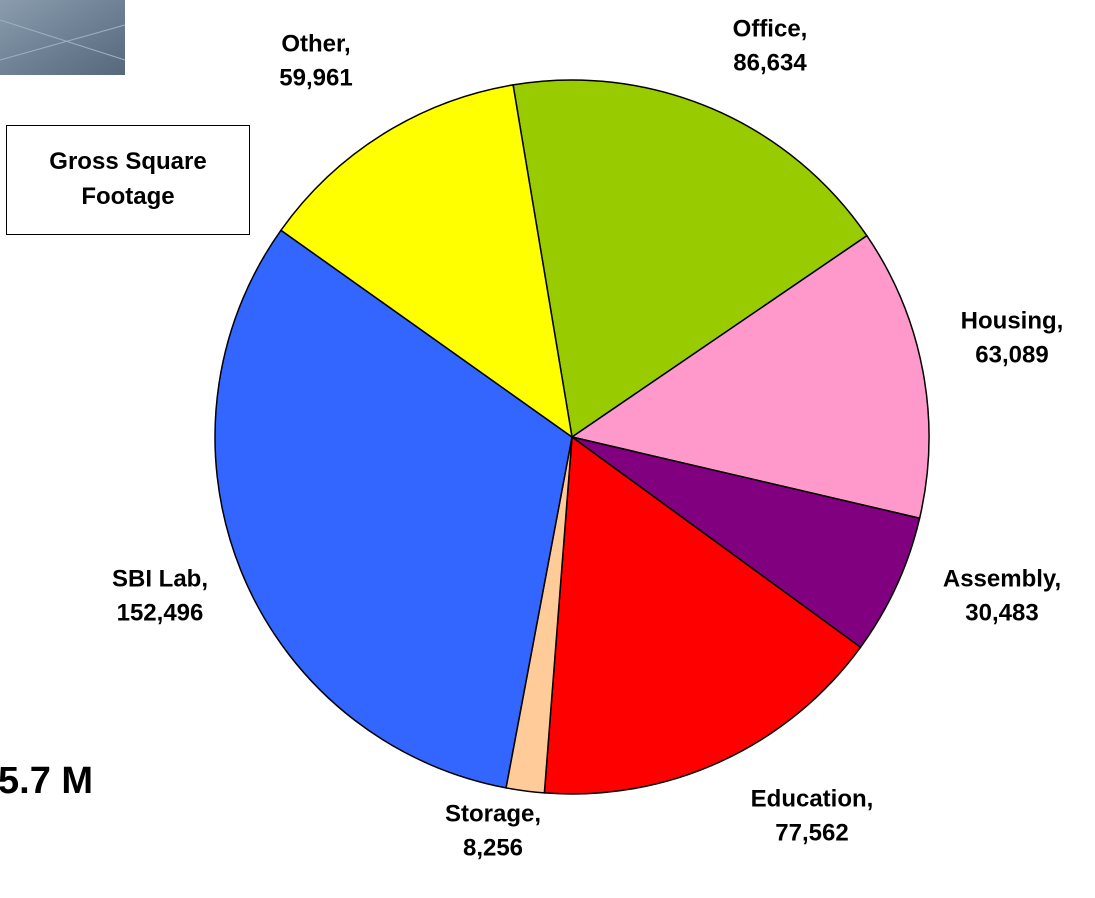 This screenshot has height=898, width=1095. Describe the element at coordinates (1002, 578) in the screenshot. I see `slice-category-label: Assembly,` at that location.